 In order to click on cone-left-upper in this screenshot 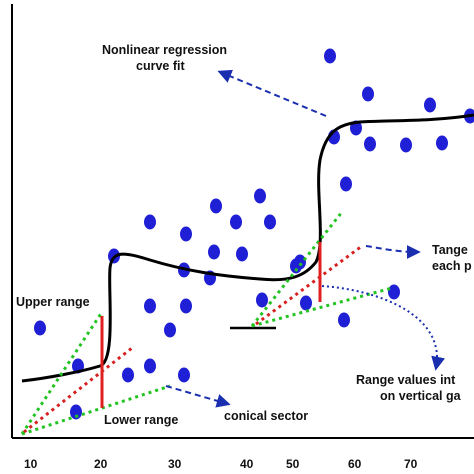, I will do `click(62, 373)`.